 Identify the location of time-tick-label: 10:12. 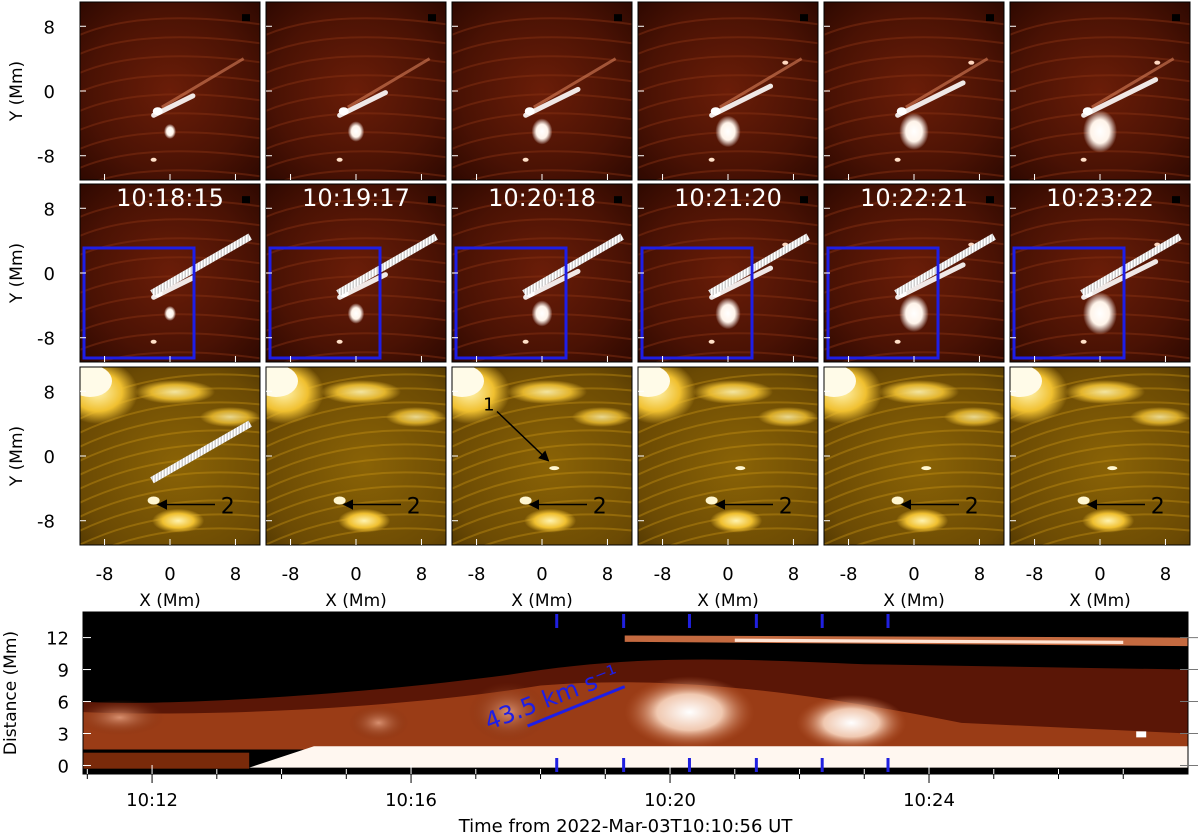
(152, 800).